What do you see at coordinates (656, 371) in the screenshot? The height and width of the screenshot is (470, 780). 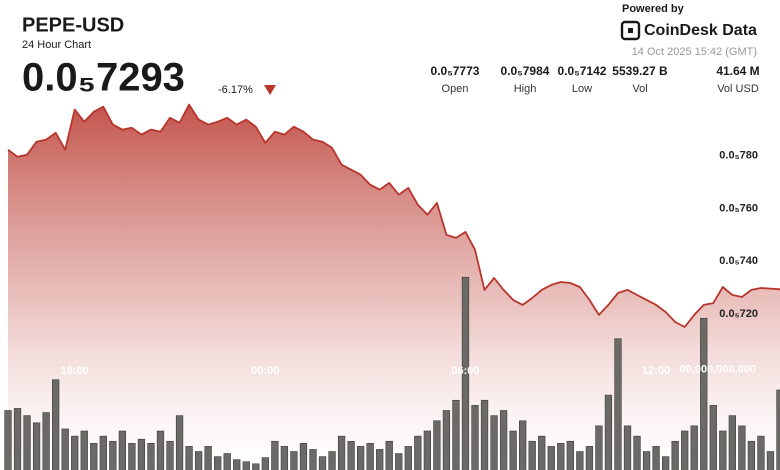 I see `x-tick-label: 12:00` at bounding box center [656, 371].